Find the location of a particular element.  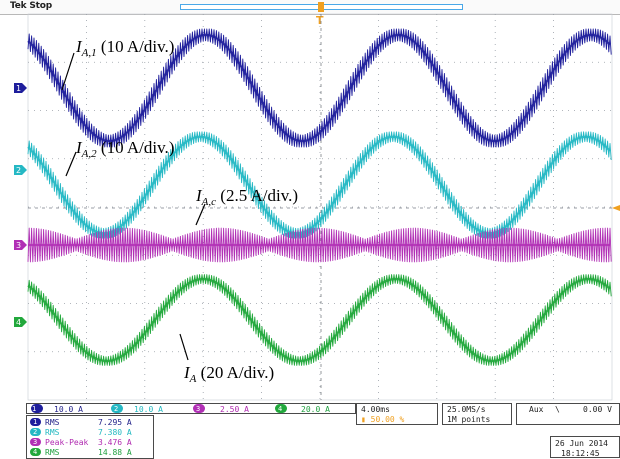

ch2-chip is located at coordinates (117, 408).